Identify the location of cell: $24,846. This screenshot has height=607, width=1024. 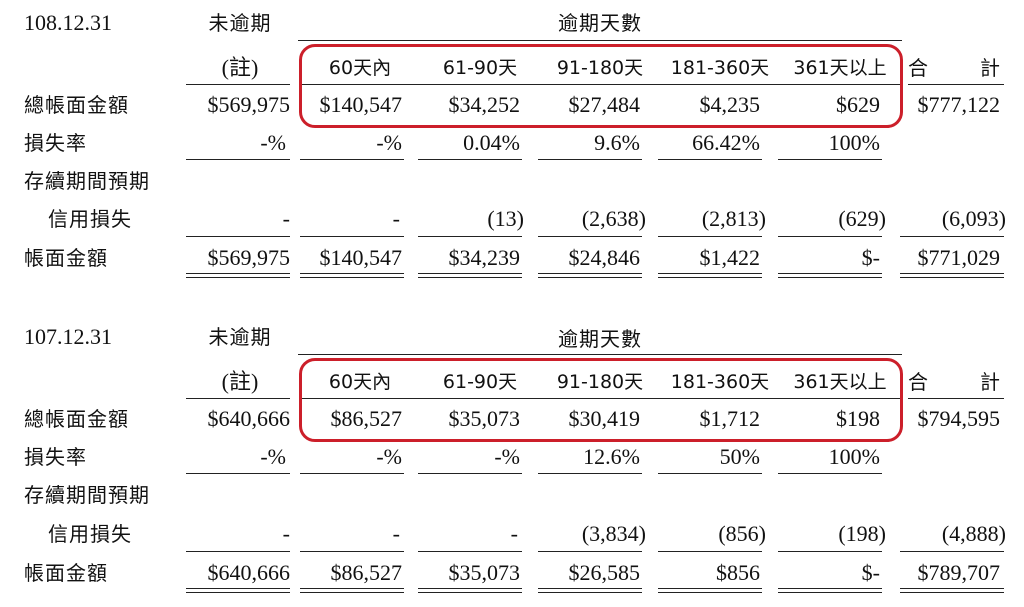
(604, 257).